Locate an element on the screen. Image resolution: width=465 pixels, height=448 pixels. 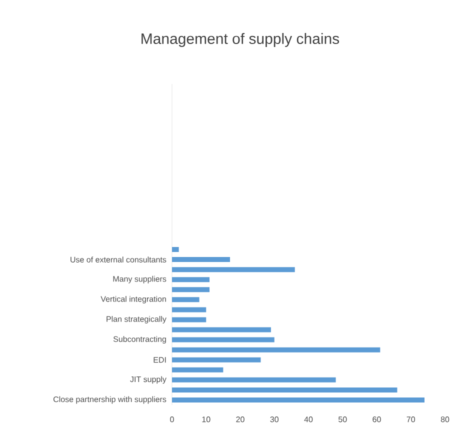
y-tick-label: Many suppliers is located at coordinates (139, 280).